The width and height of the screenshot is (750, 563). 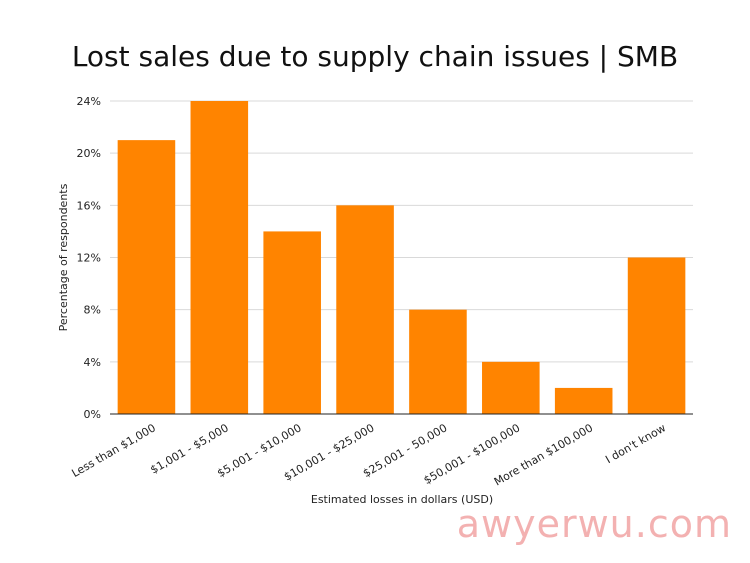 What do you see at coordinates (89, 101) in the screenshot?
I see `y-tick-label: 24%` at bounding box center [89, 101].